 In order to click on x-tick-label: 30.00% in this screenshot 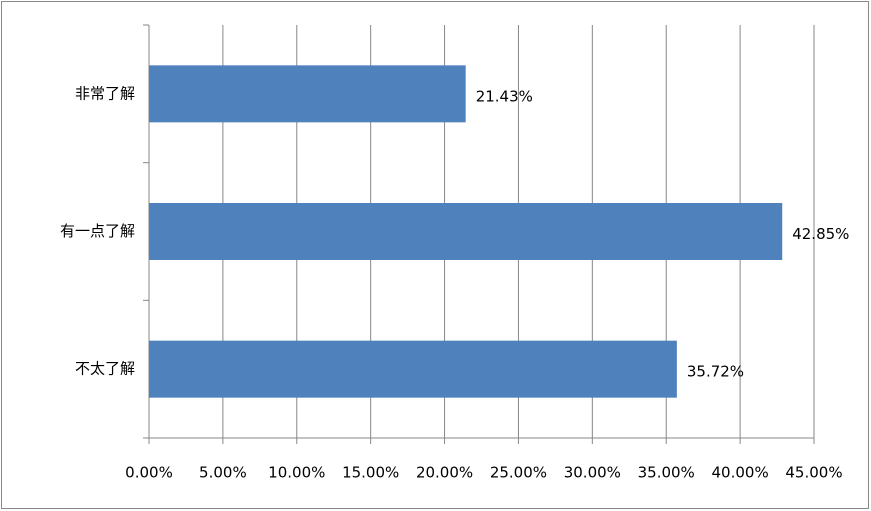, I will do `click(592, 473)`.